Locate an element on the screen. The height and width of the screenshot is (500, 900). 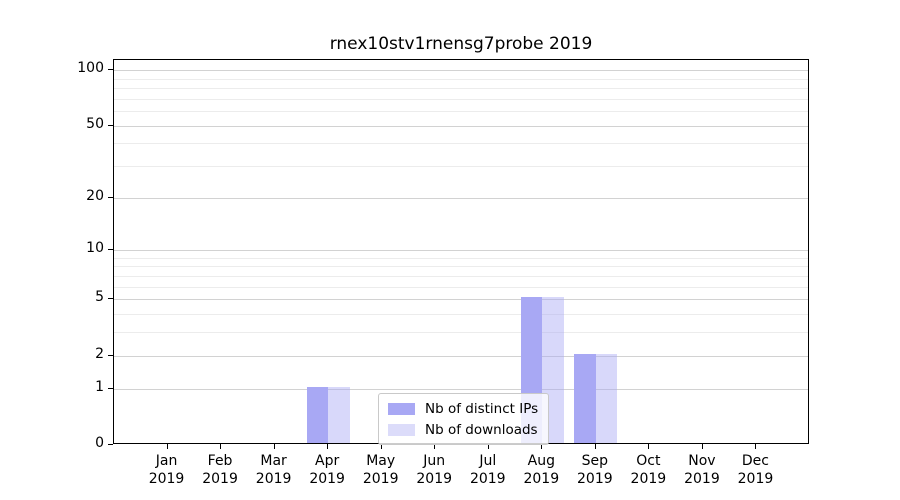
bar-downloads-sep is located at coordinates (606, 398).